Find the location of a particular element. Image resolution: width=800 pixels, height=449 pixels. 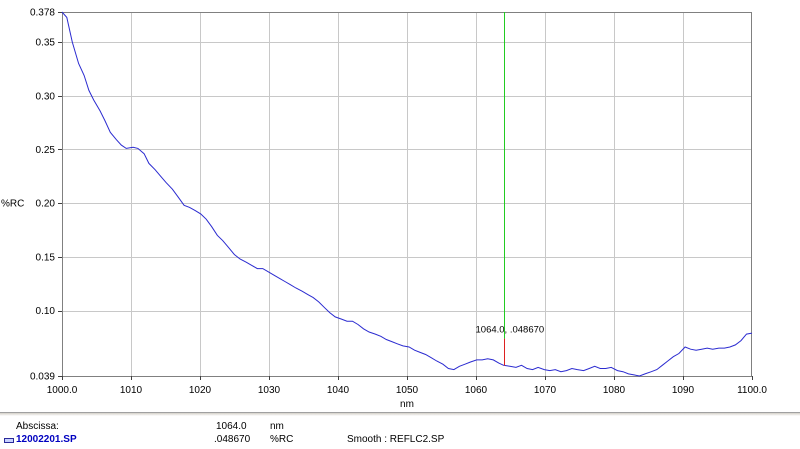

x-tick-label: 1070 is located at coordinates (545, 390).